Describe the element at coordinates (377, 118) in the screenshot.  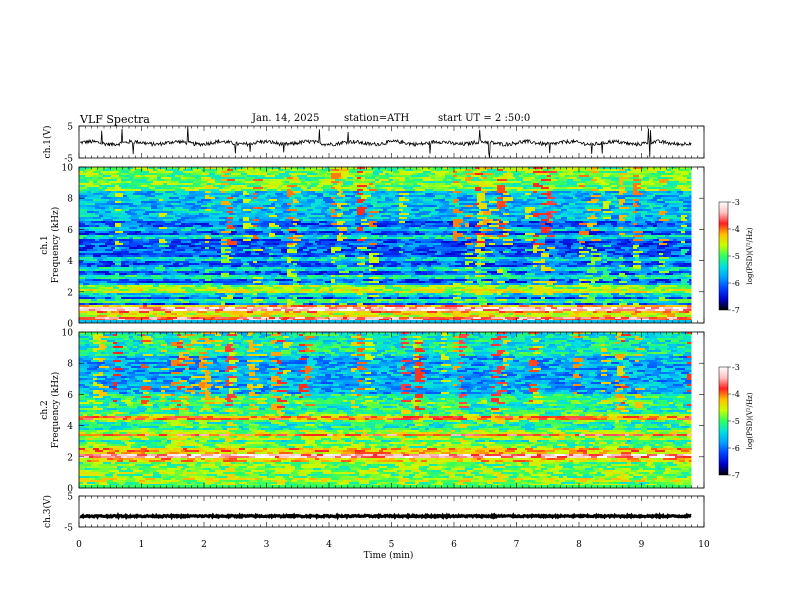
I see `station-label: station=ATH` at that location.